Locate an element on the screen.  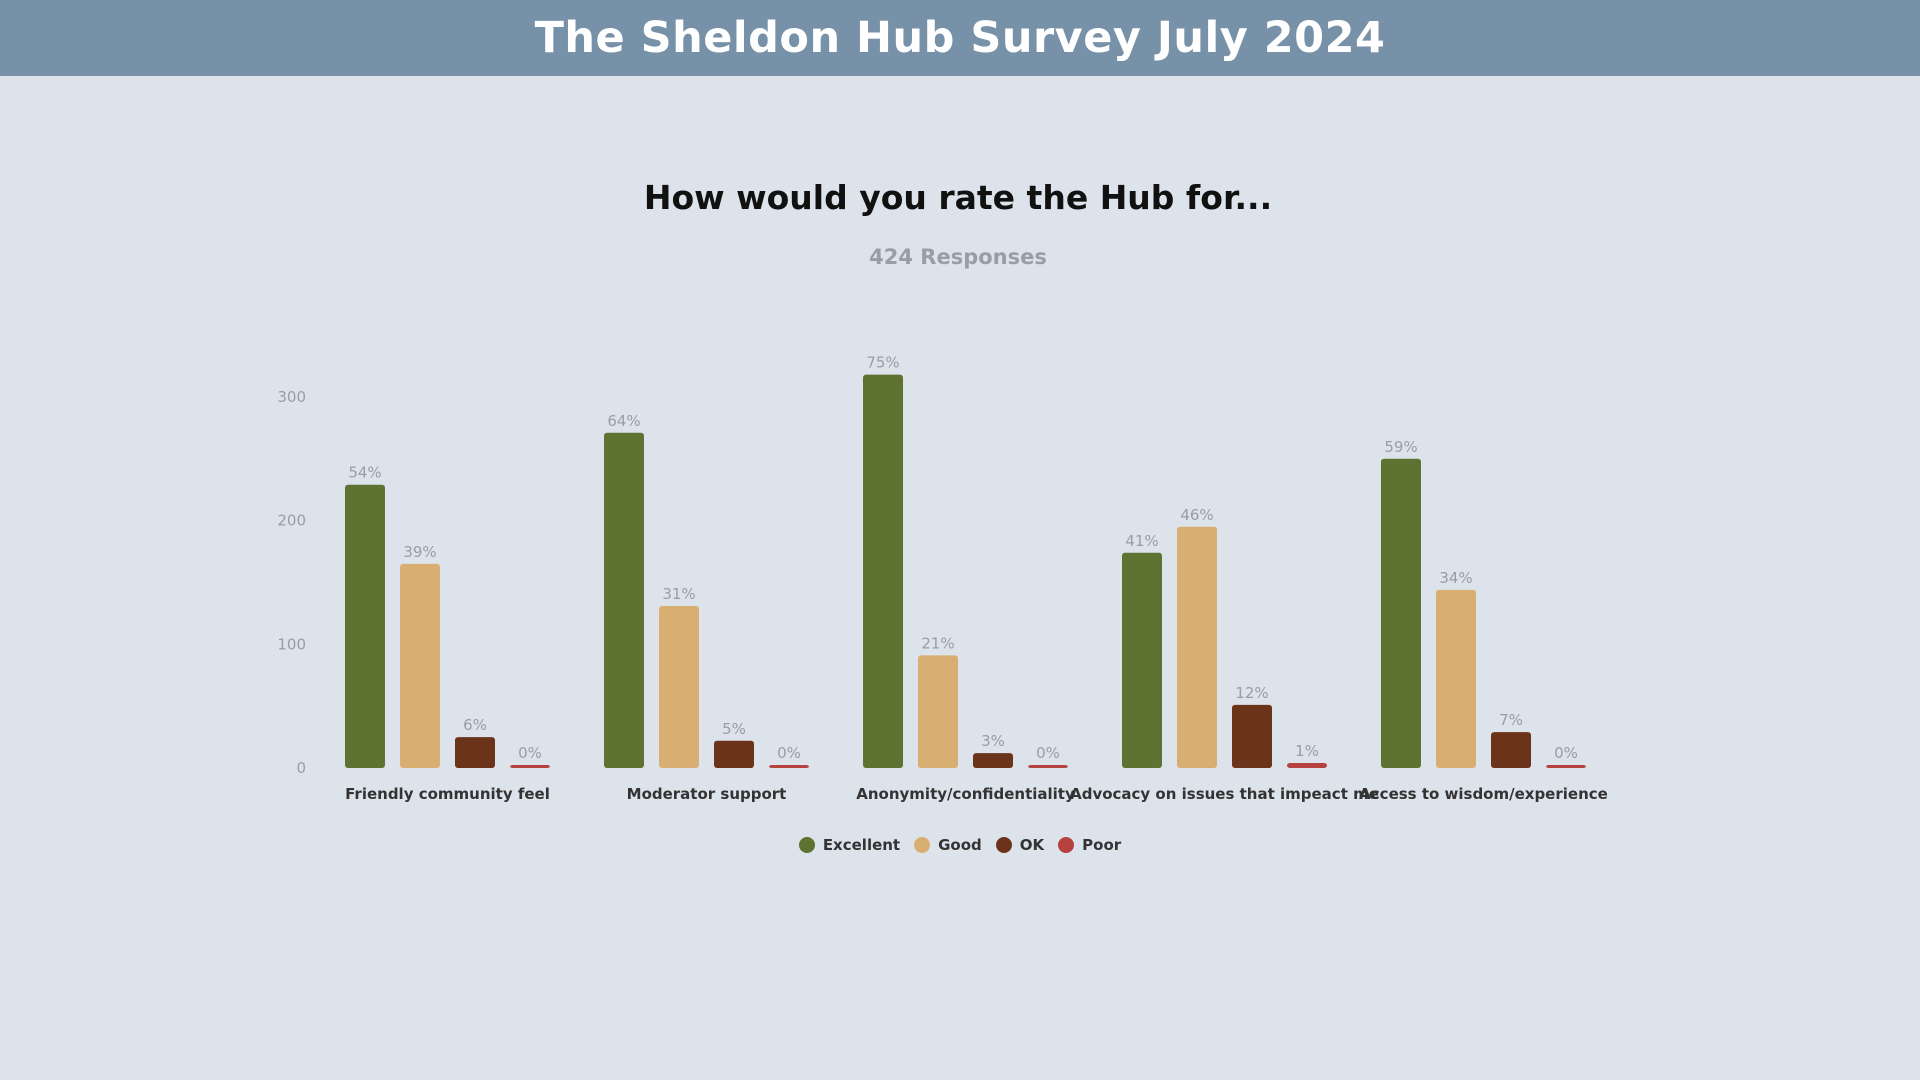
data-label: 64% is located at coordinates (623, 421).